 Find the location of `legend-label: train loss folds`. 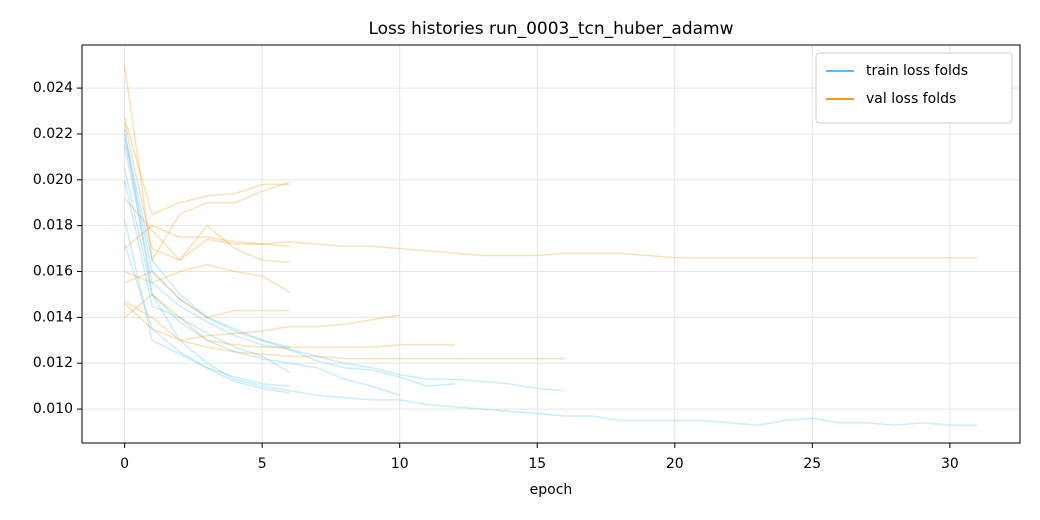

legend-label: train loss folds is located at coordinates (917, 71).